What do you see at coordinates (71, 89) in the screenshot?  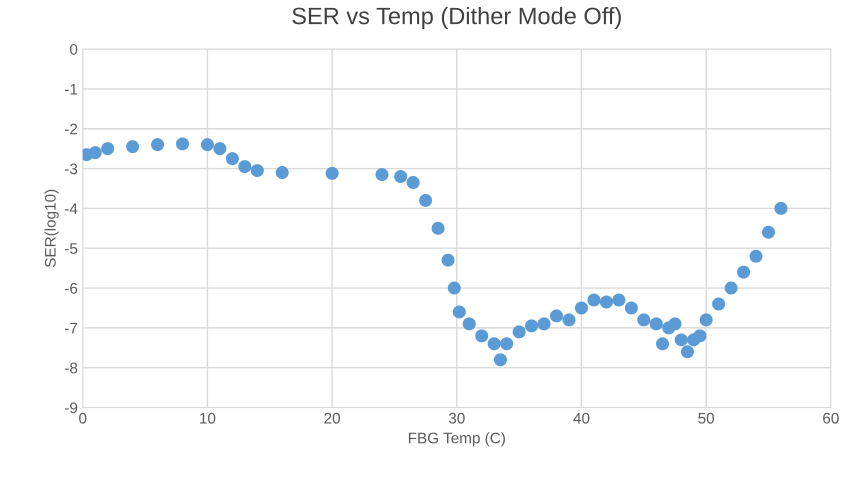 I see `y-tick-label: -1` at bounding box center [71, 89].